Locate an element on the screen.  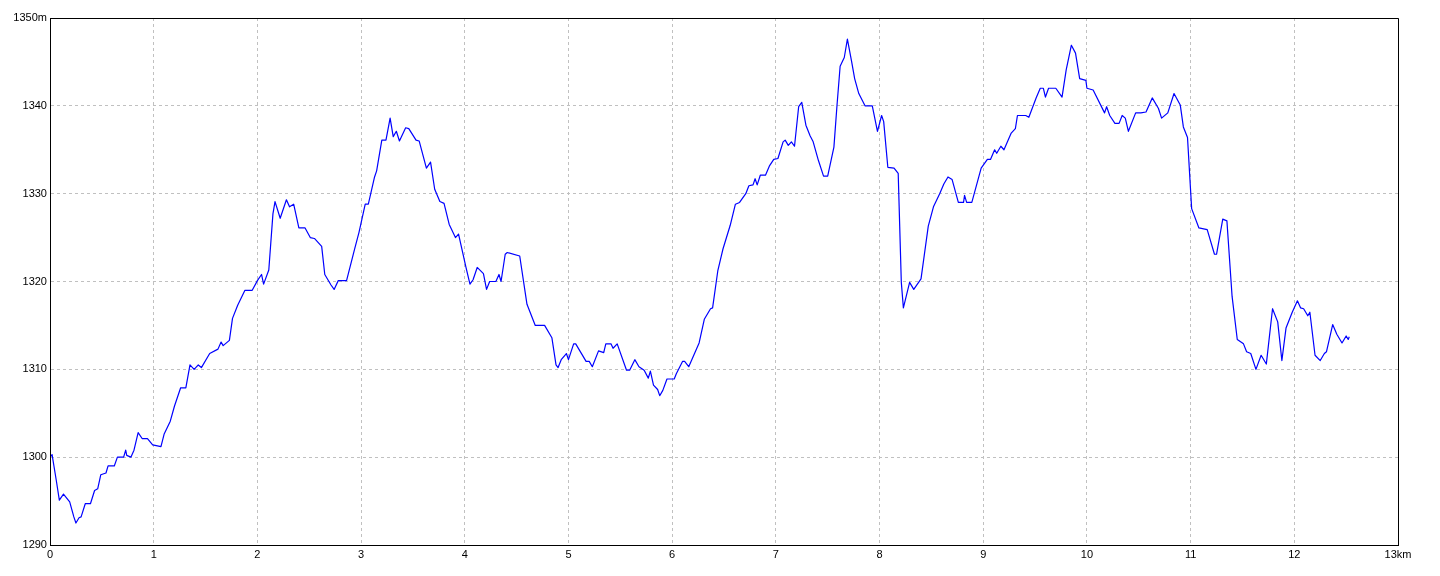
y-tick-label: 1350m is located at coordinates (30, 17).